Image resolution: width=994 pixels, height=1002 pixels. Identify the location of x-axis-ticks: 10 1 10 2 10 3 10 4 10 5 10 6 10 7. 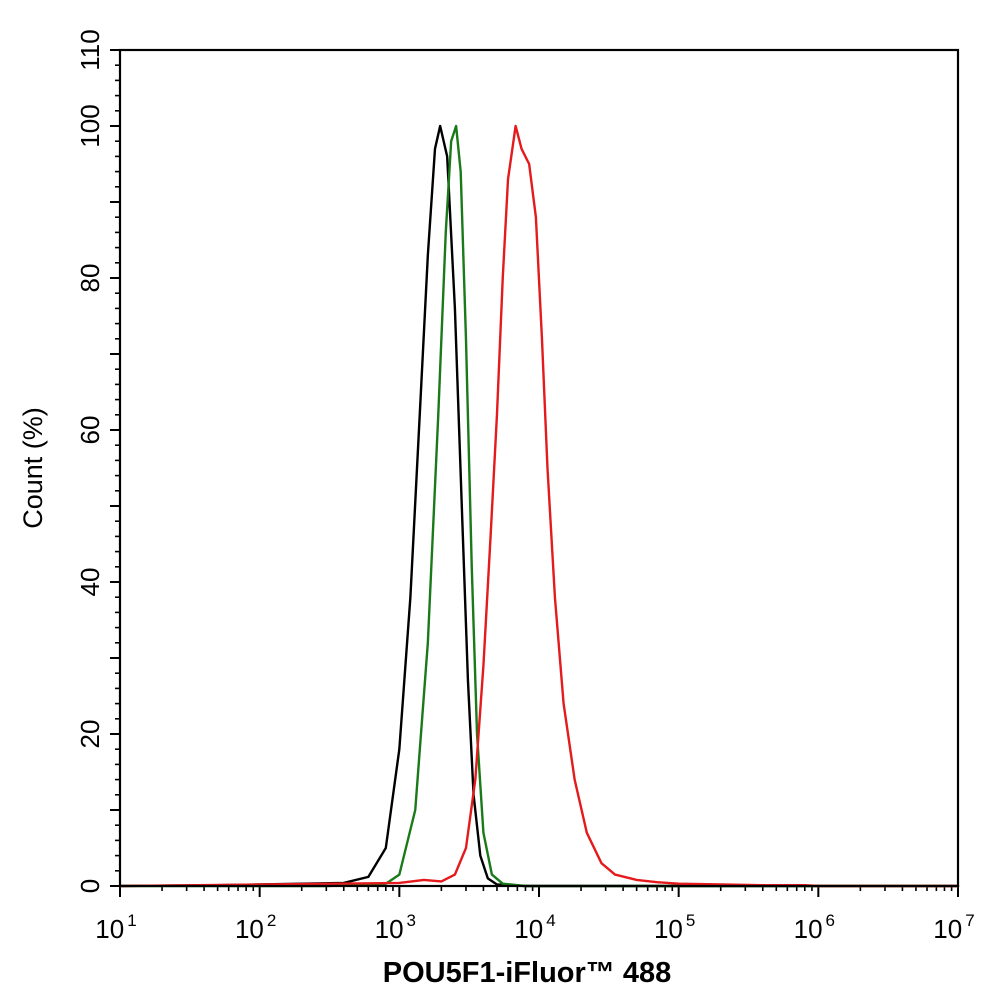
(535, 915).